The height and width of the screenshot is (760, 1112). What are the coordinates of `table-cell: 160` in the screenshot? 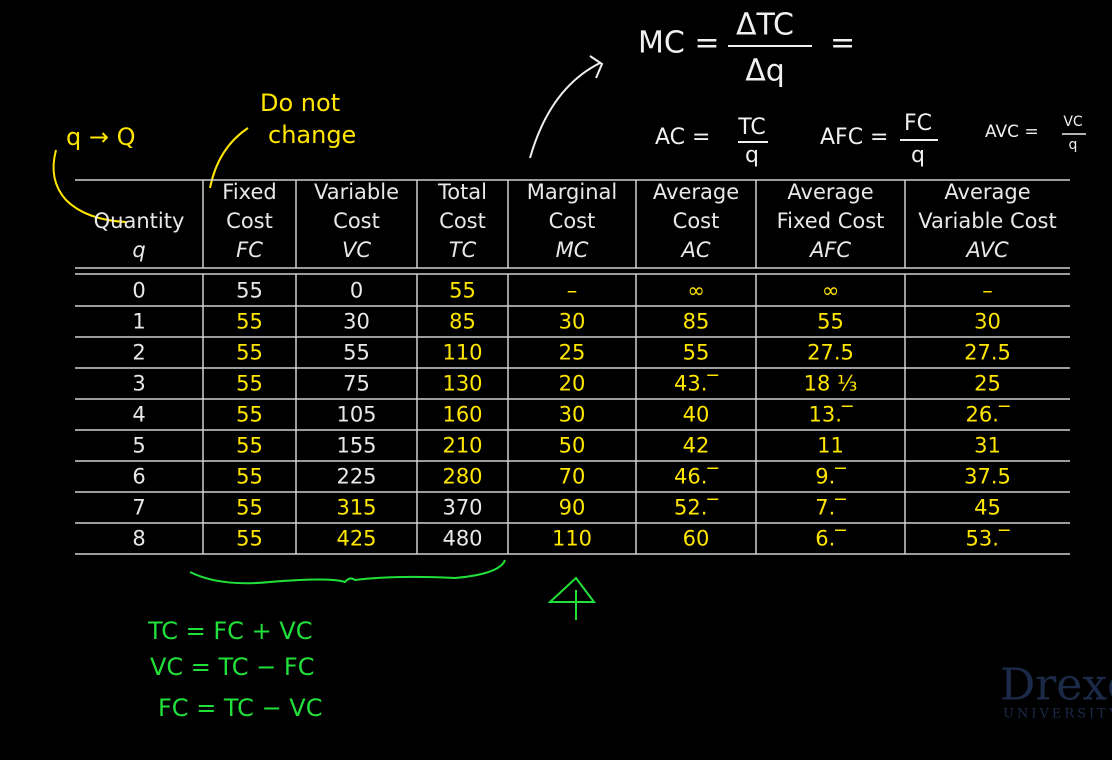 It's located at (462, 415).